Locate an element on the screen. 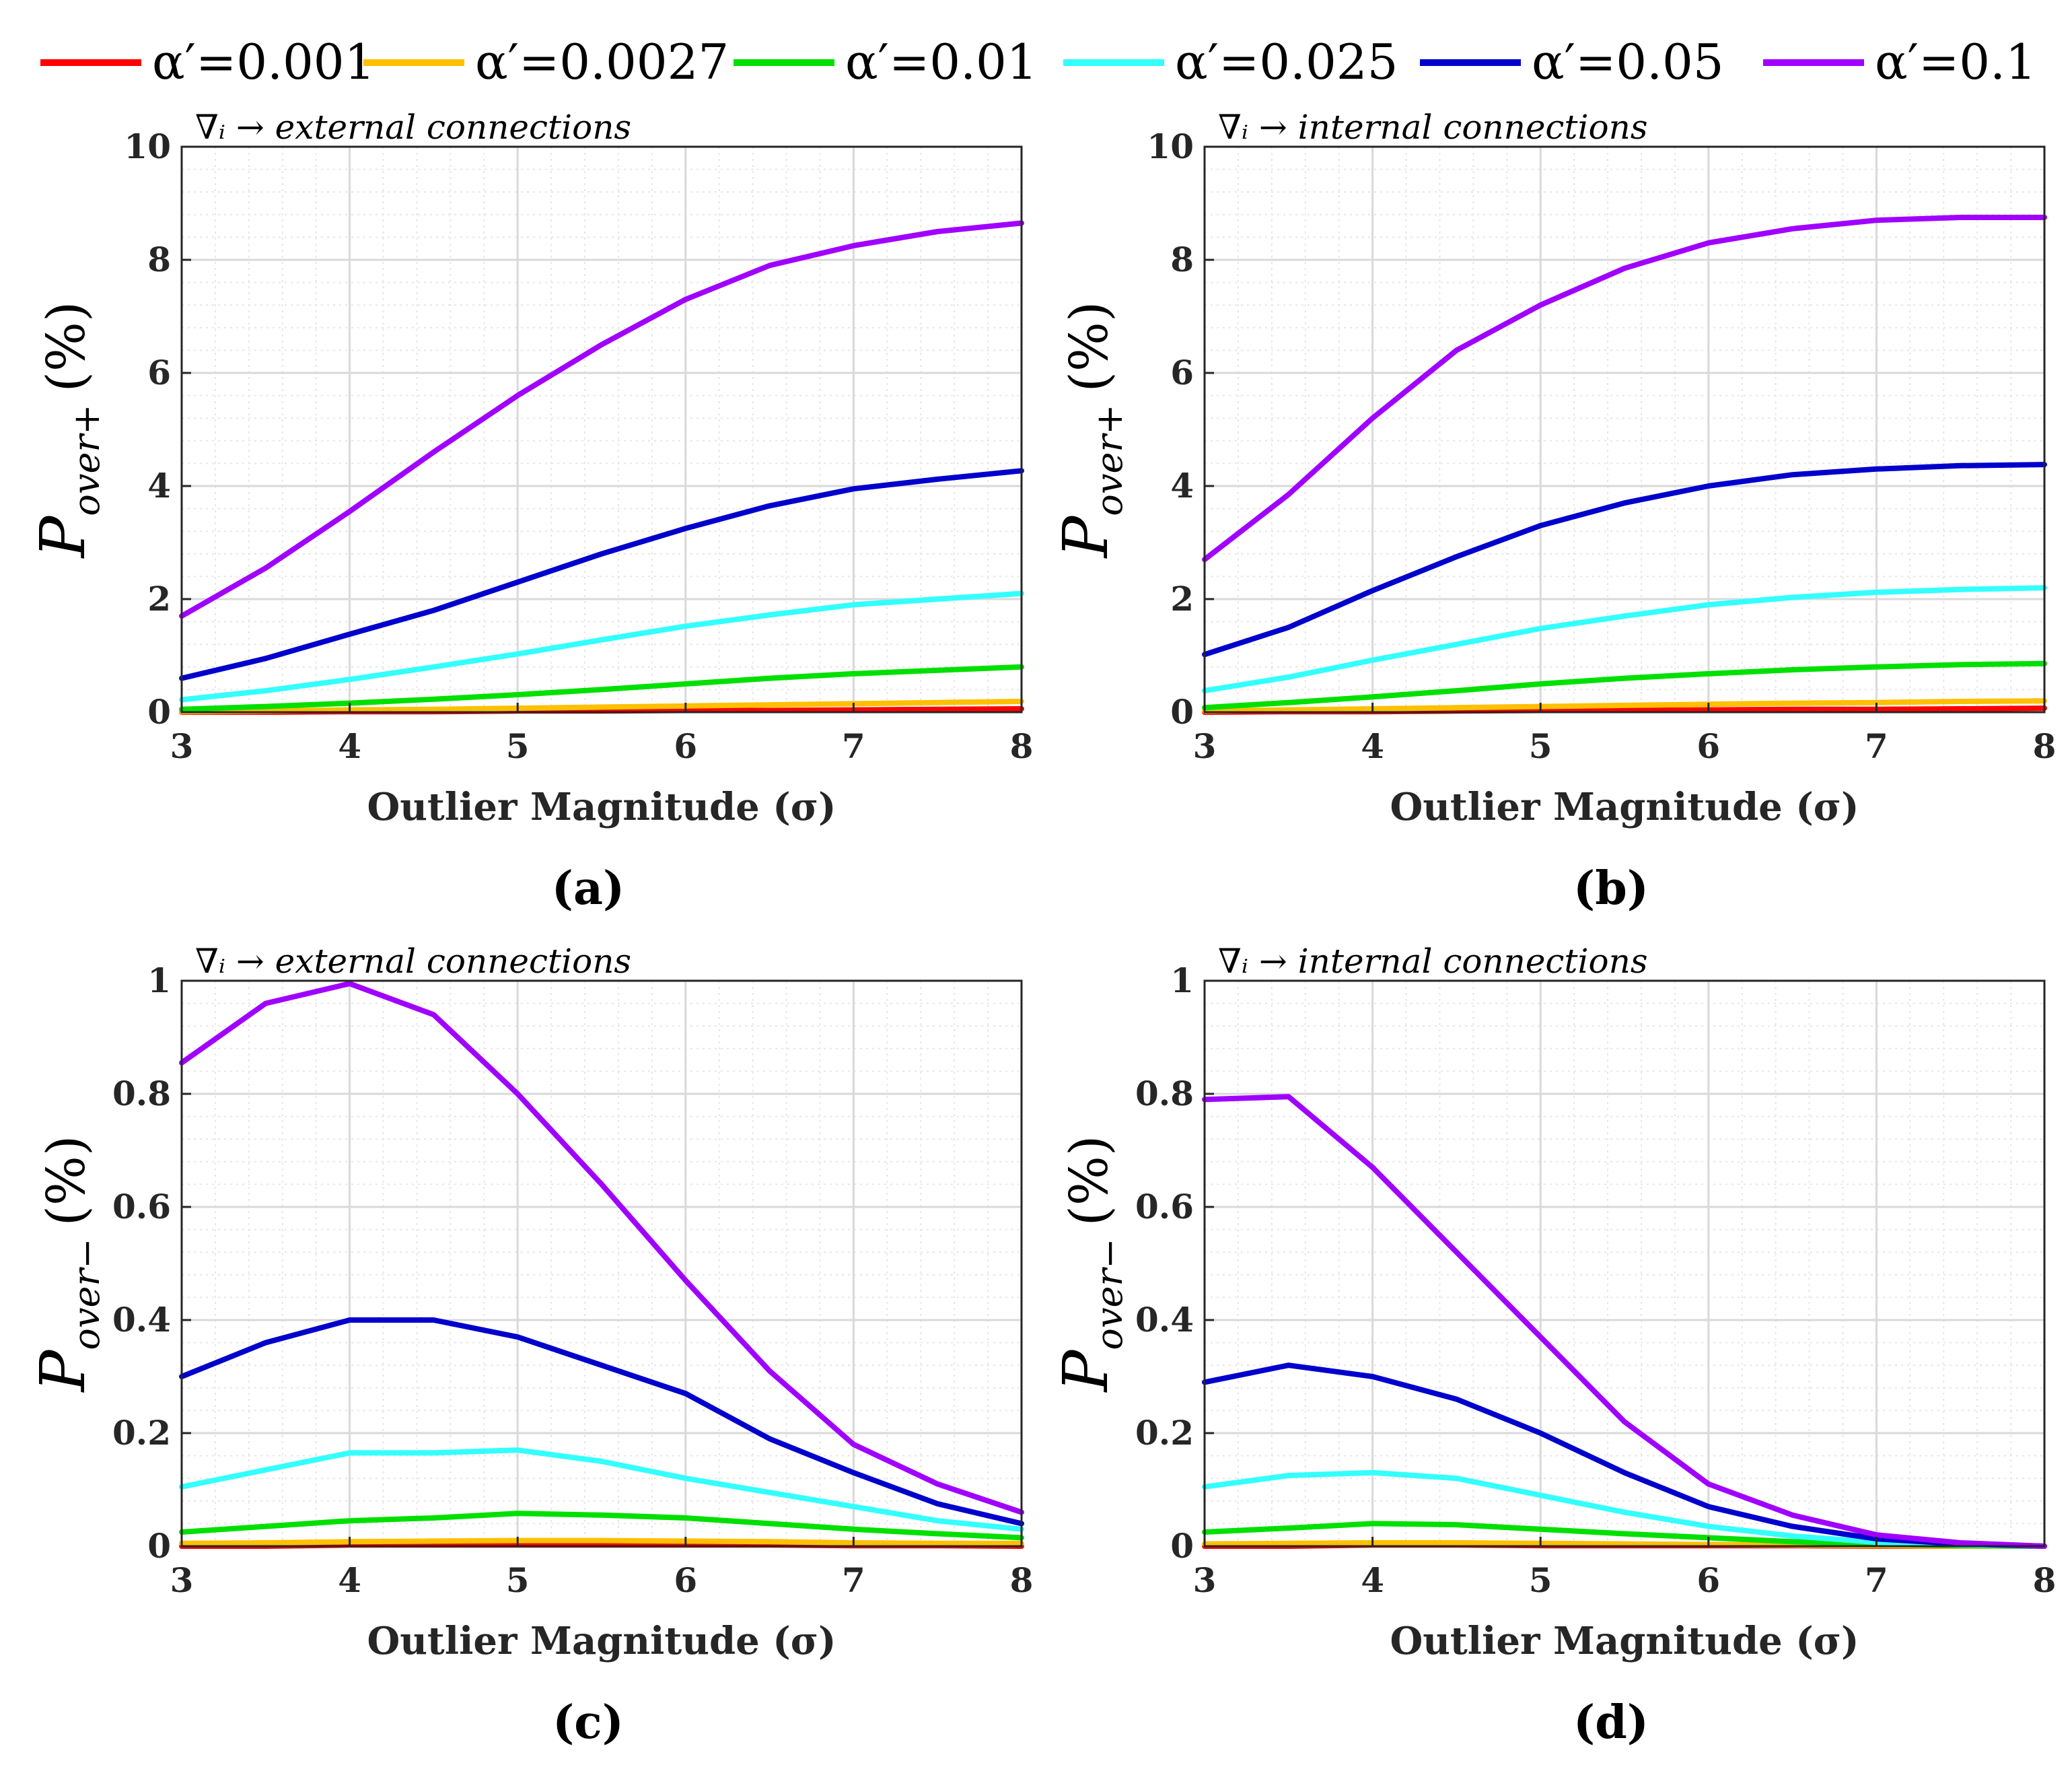 This screenshot has width=2072, height=1769. y-tick-label: 6 is located at coordinates (159, 372).